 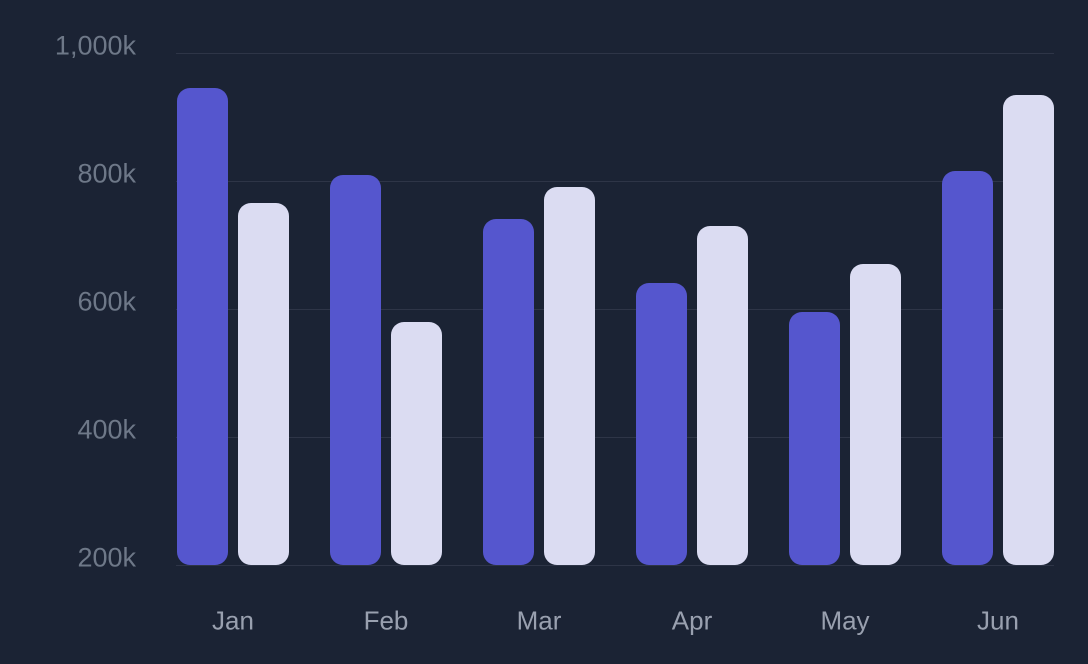 What do you see at coordinates (569, 376) in the screenshot?
I see `bar-series-secondary-mar` at bounding box center [569, 376].